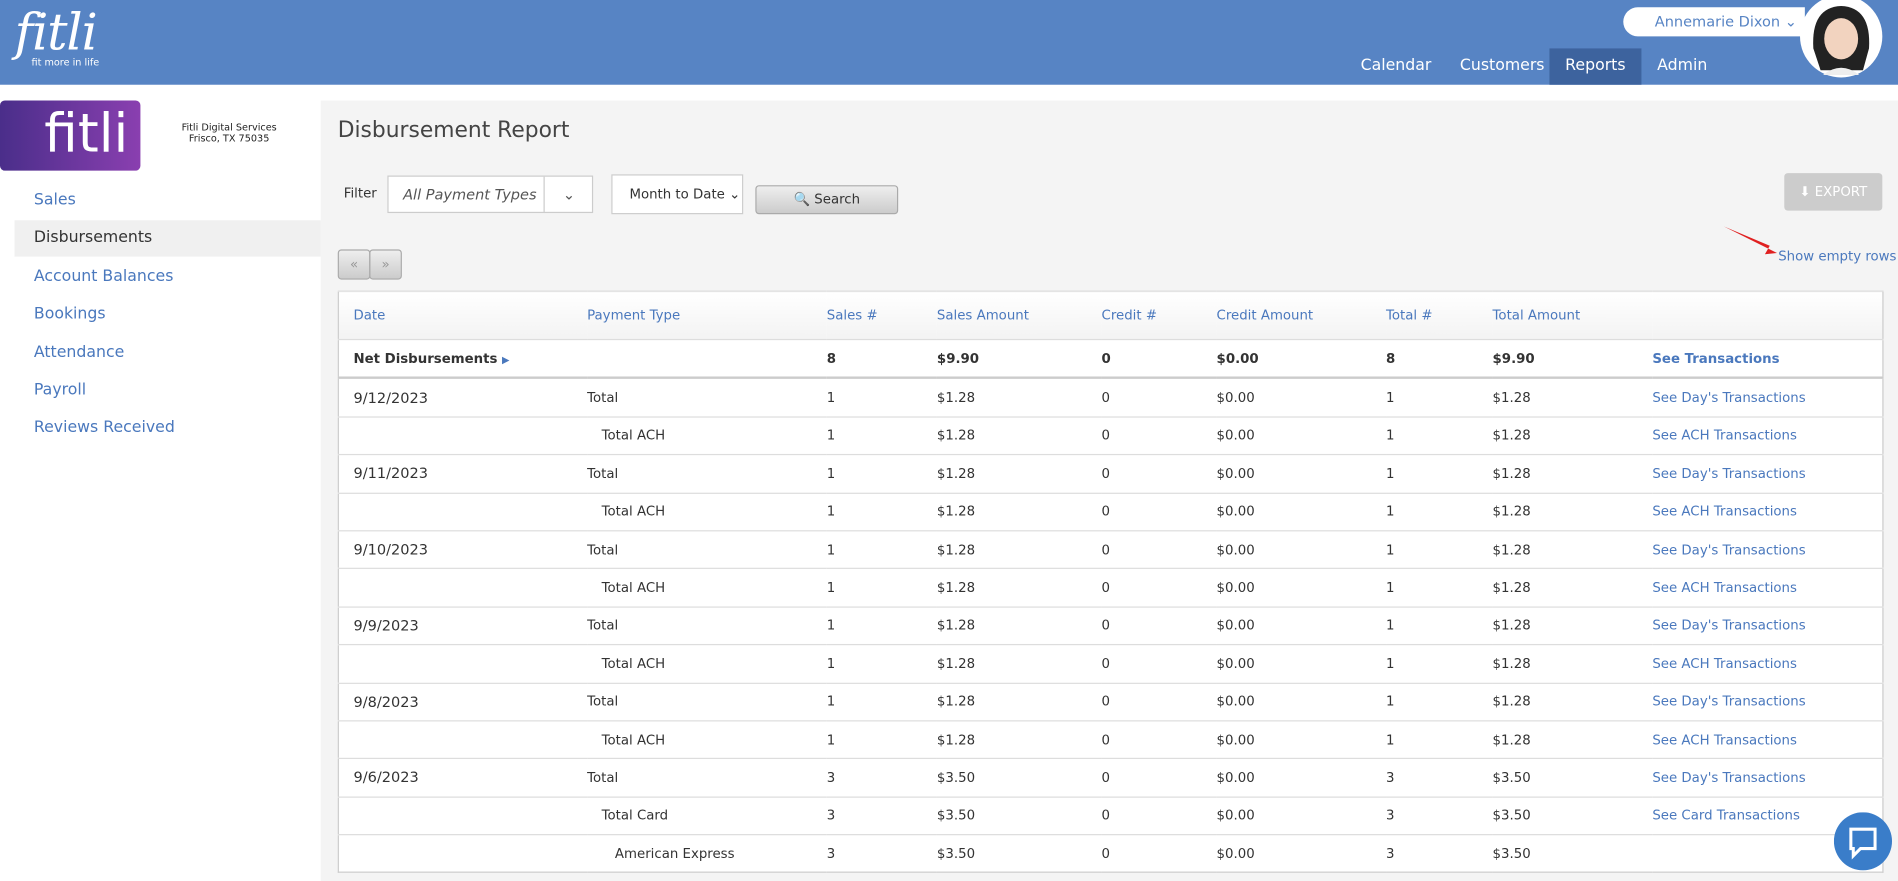 This screenshot has height=881, width=1898. Describe the element at coordinates (1595, 66) in the screenshot. I see `nav-item: Reports` at that location.